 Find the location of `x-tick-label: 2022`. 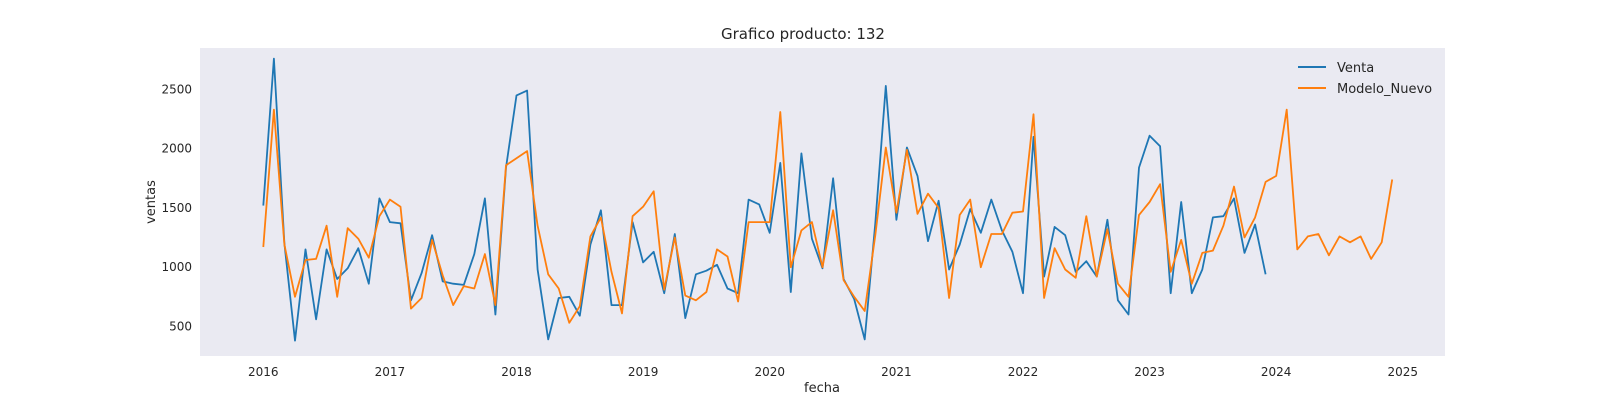

x-tick-label: 2022 is located at coordinates (1023, 372).